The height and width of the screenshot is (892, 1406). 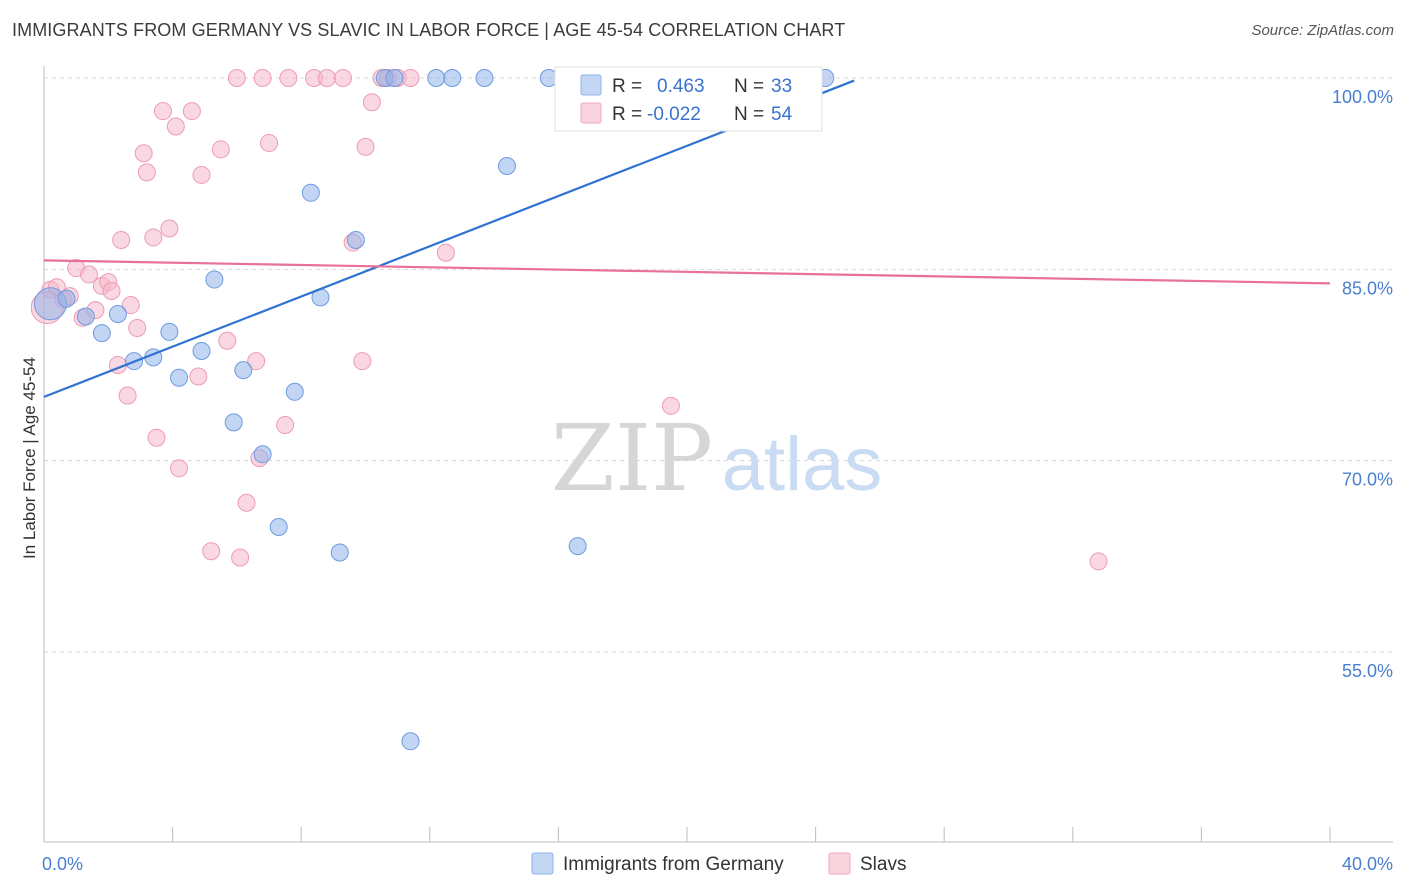 What do you see at coordinates (627, 114) in the screenshot?
I see `legend-r-label-2: R =` at bounding box center [627, 114].